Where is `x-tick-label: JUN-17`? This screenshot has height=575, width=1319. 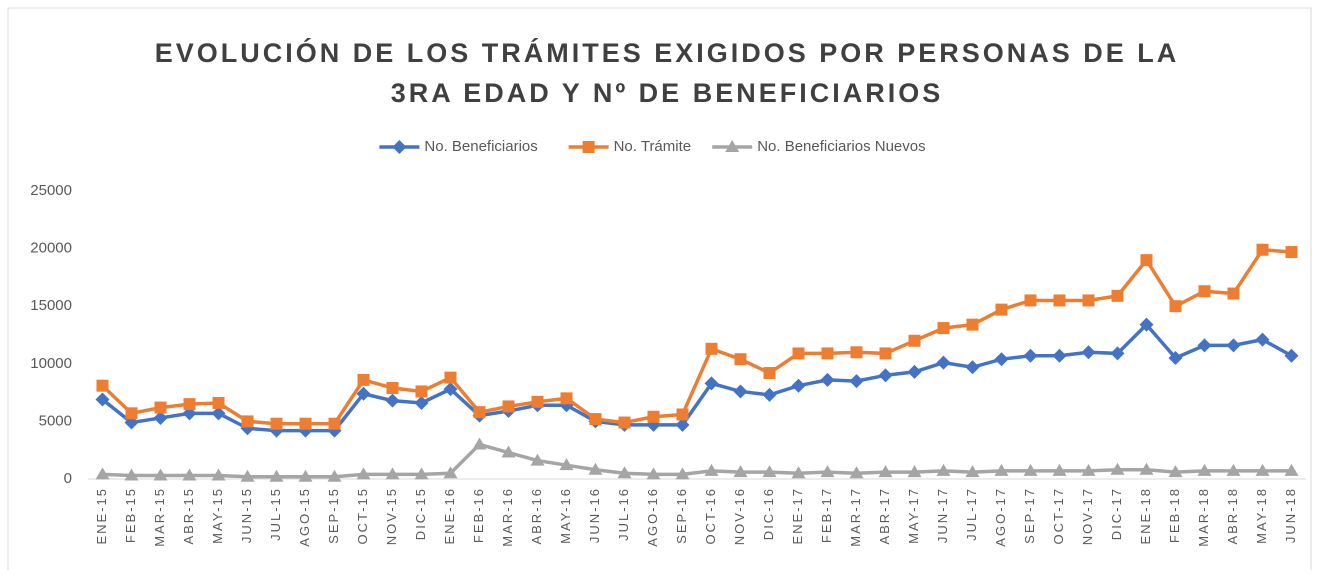 x-tick-label: JUN-17 is located at coordinates (942, 515).